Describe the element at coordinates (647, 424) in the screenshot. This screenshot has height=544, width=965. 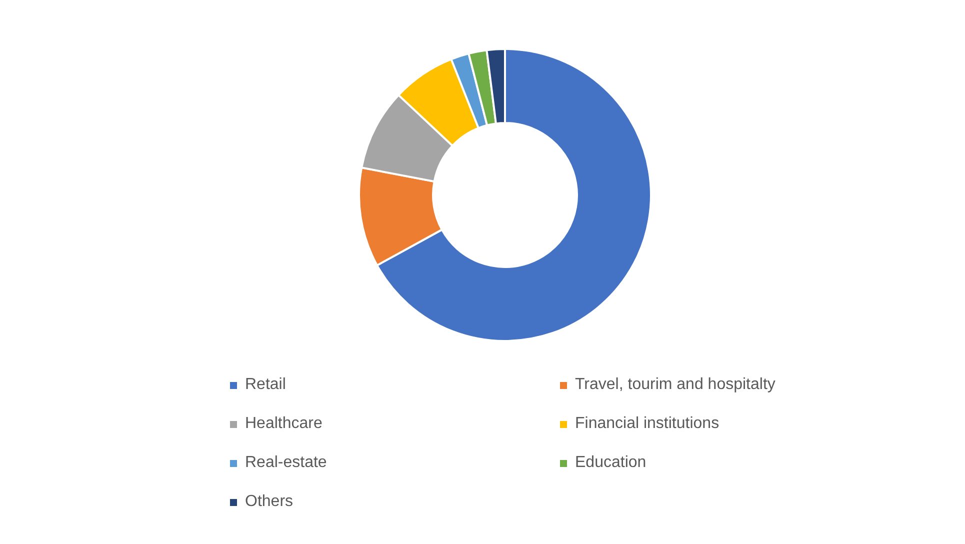
I see `legend-label: Financial institutions` at that location.